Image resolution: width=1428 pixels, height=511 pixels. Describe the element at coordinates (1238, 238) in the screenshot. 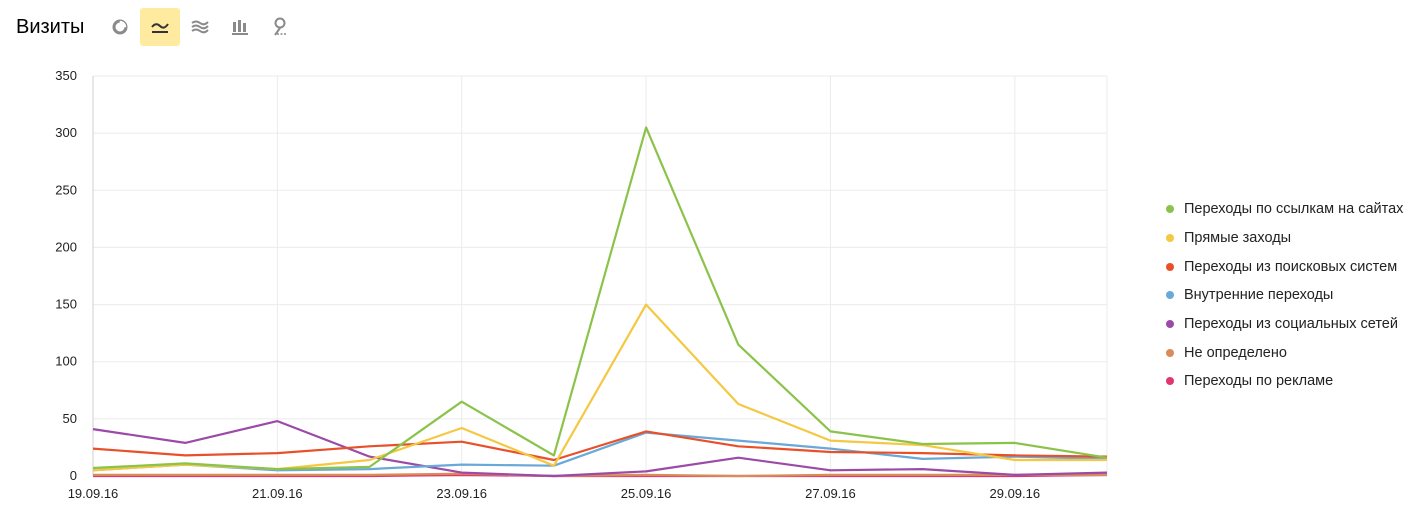

I see `legend-label: Прямые заходы` at that location.